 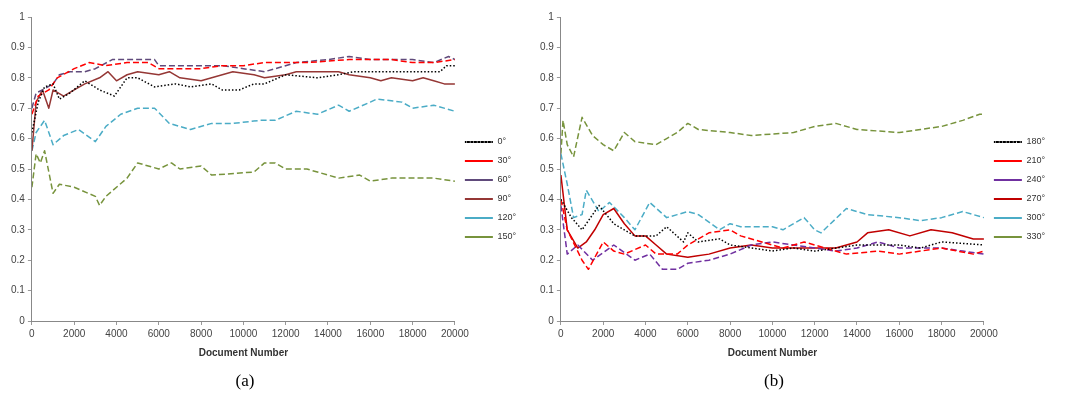 What do you see at coordinates (245, 381) in the screenshot?
I see `text: (a)` at bounding box center [245, 381].